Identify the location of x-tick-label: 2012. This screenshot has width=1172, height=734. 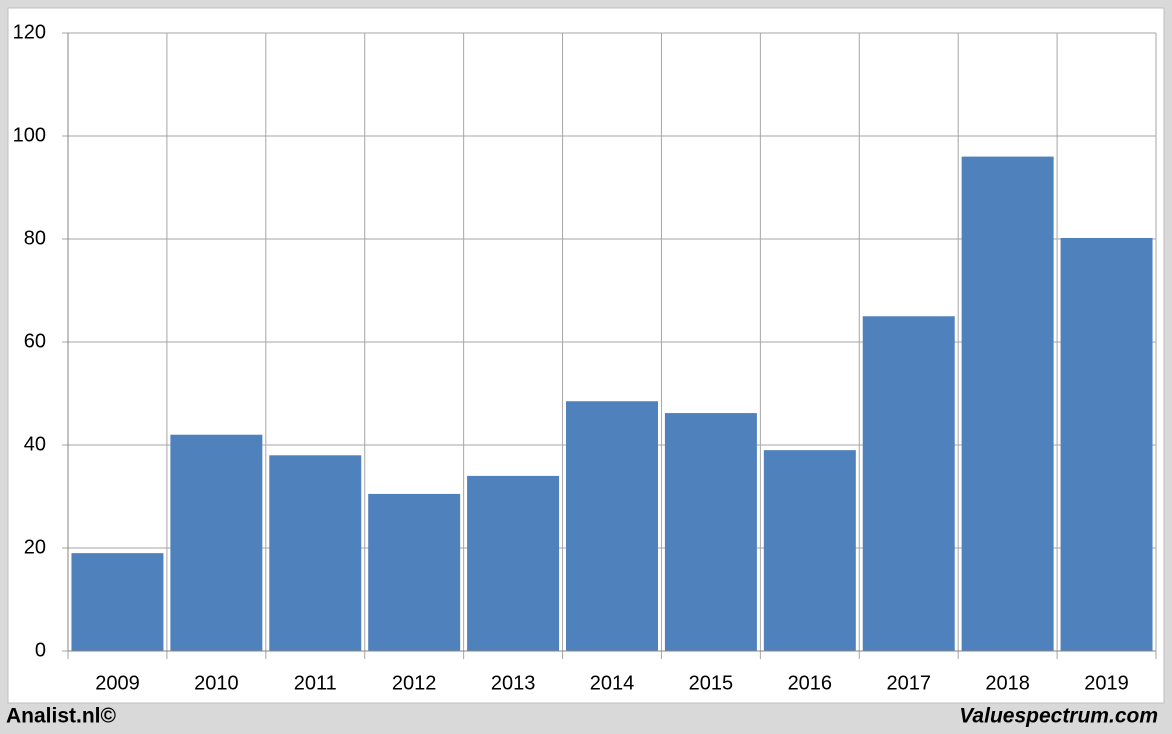
(414, 683).